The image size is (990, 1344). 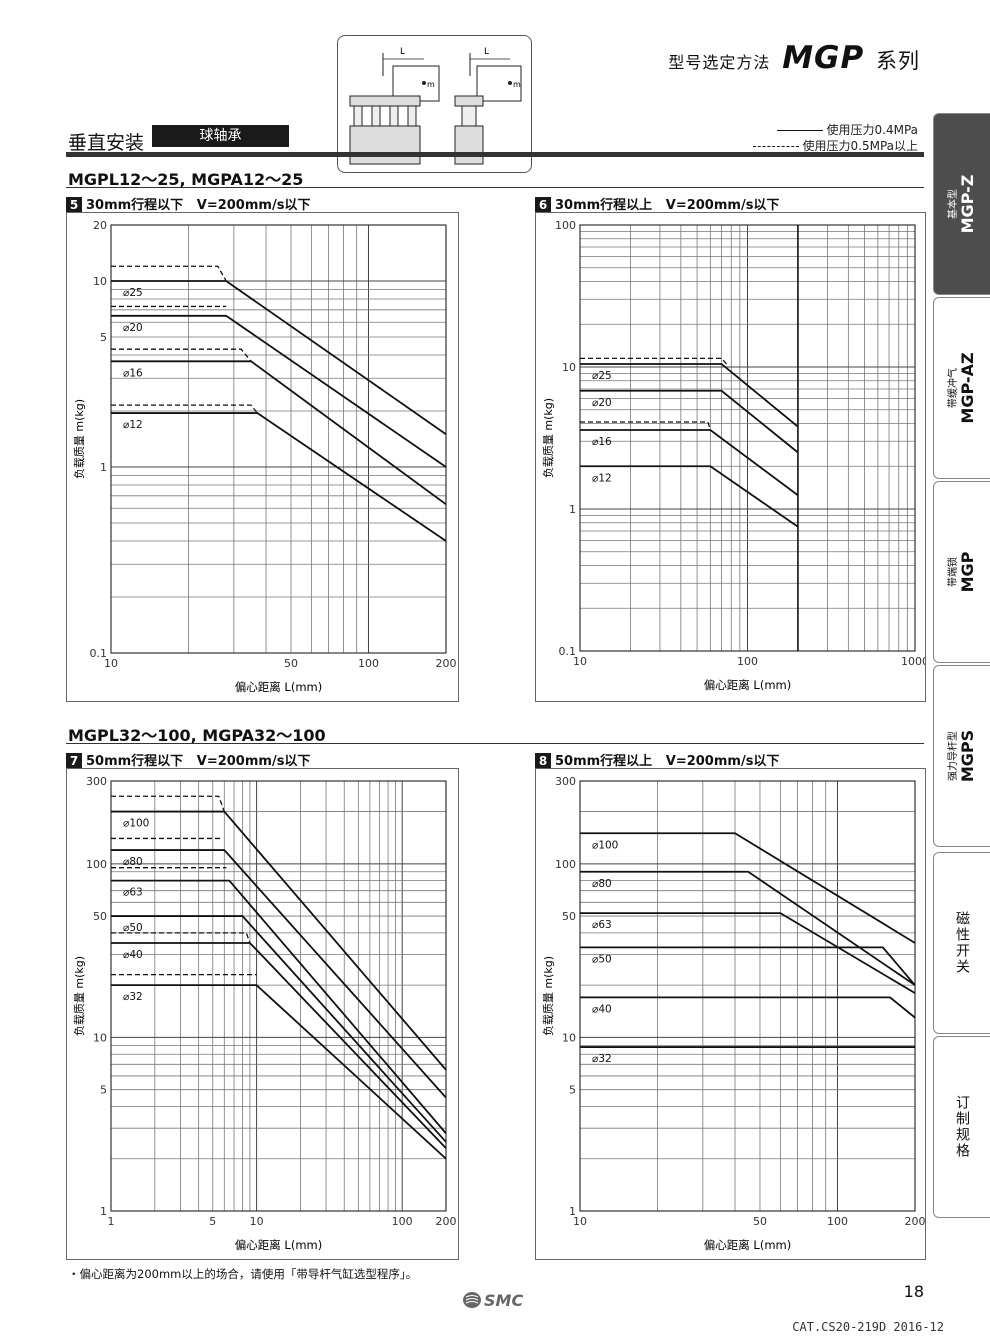 What do you see at coordinates (961, 943) in the screenshot?
I see `tab-auto-switch: 磁性开关` at bounding box center [961, 943].